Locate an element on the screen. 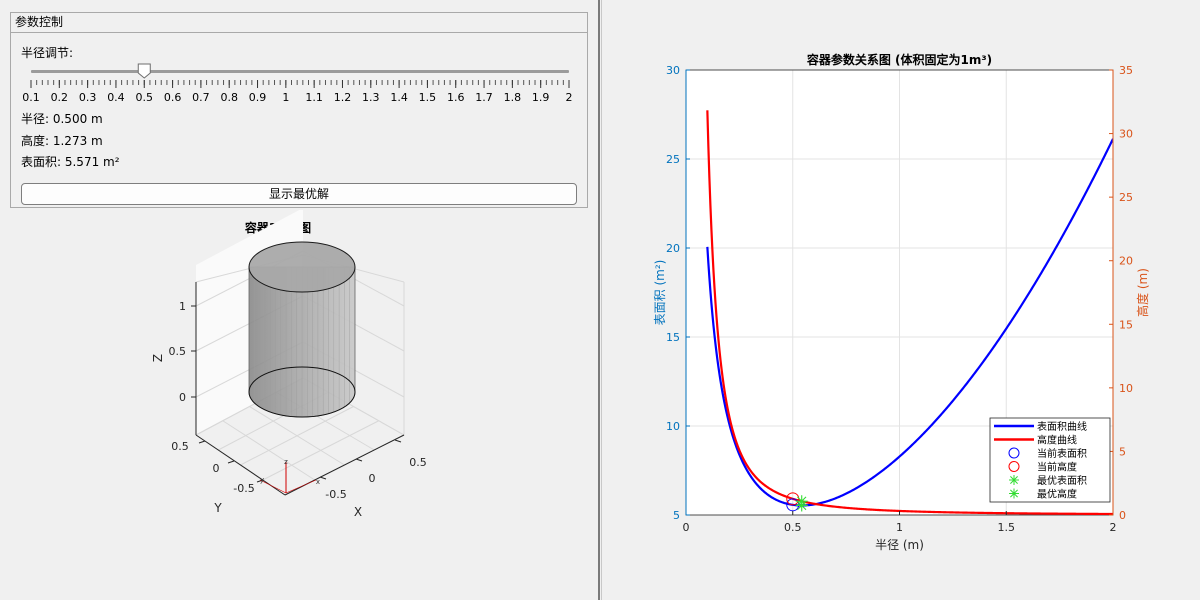 The height and width of the screenshot is (600, 1200). slider-tick-label: 2 is located at coordinates (569, 97).